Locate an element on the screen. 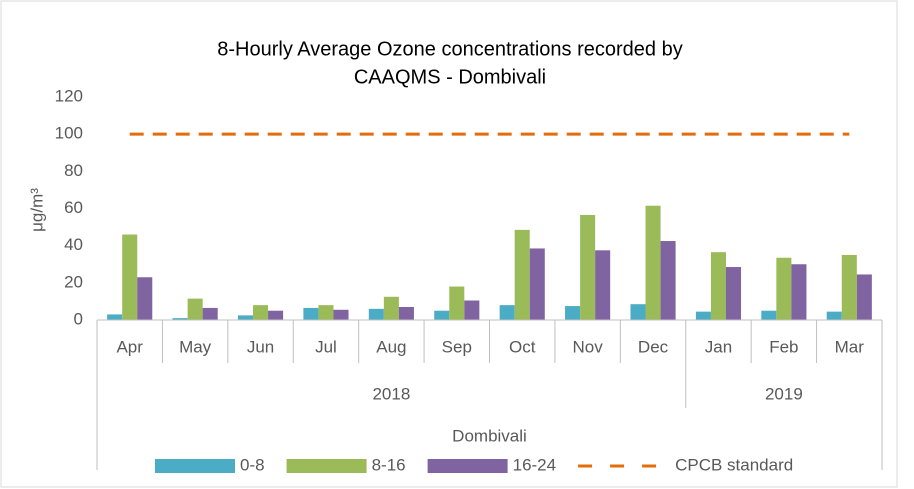 This screenshot has height=489, width=914. x-tick-label: Apr is located at coordinates (129, 346).